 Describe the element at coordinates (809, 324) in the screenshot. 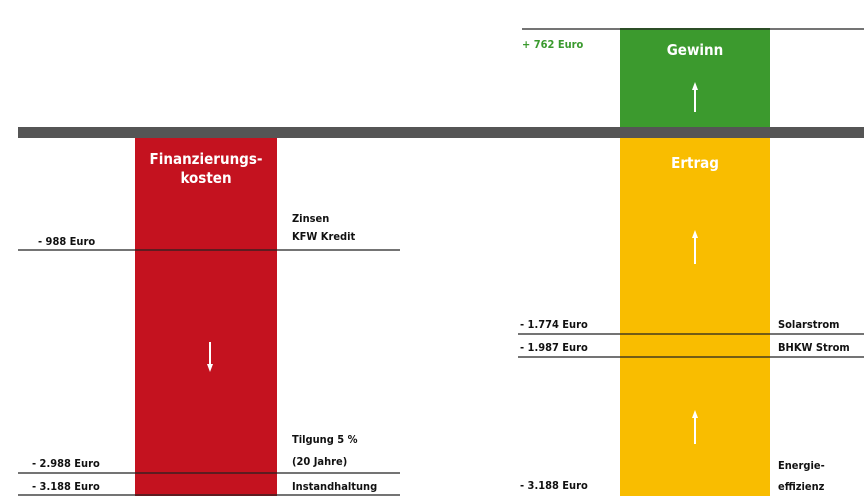

I see `label: Solarstrom` at that location.